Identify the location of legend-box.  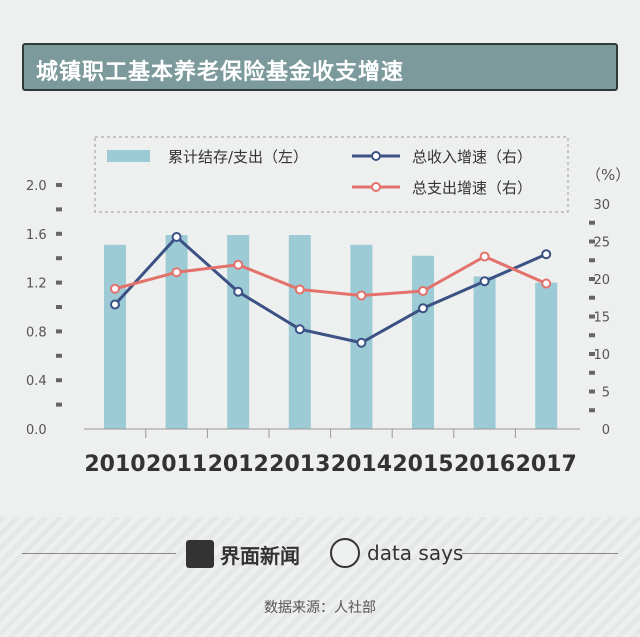
(331, 174).